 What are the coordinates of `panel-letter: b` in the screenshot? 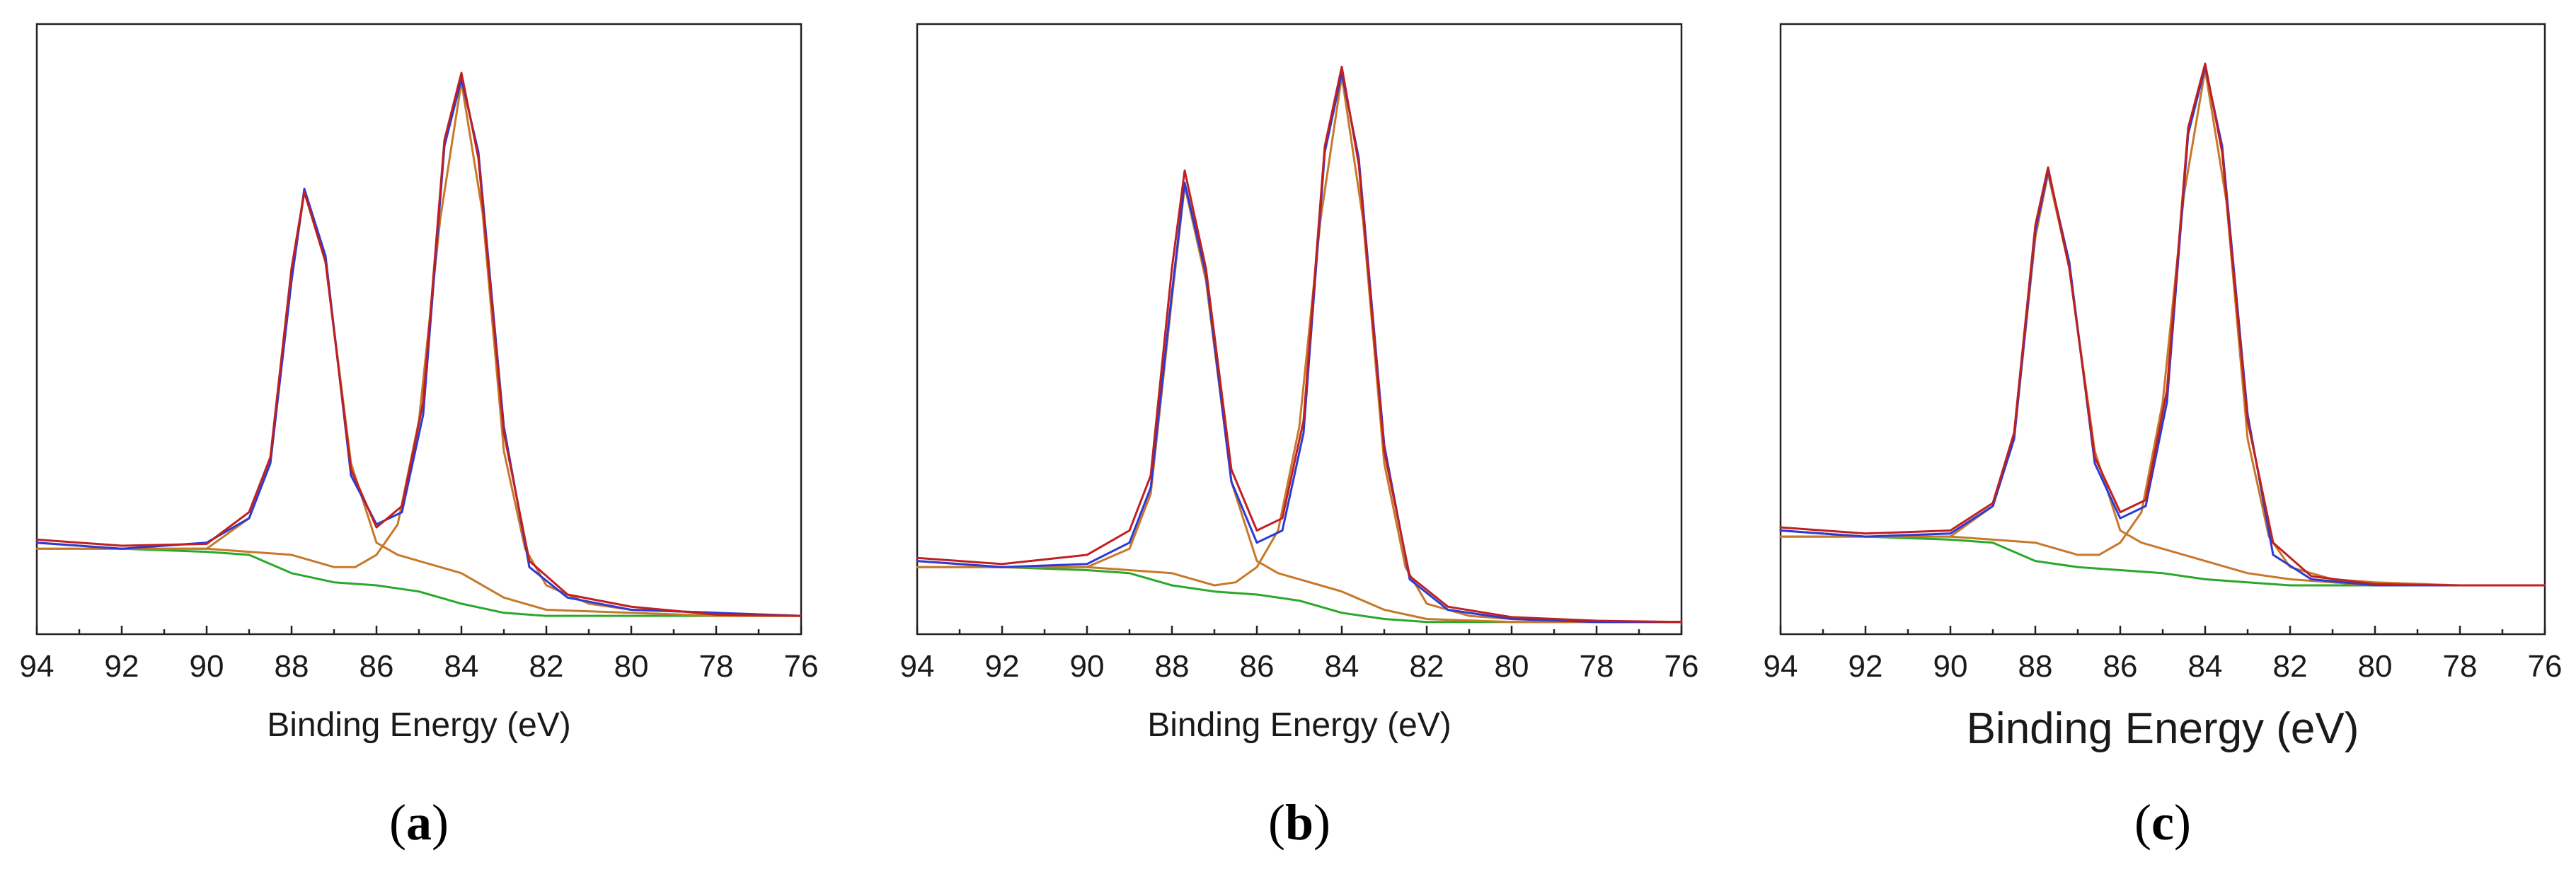 It's located at (1299, 822).